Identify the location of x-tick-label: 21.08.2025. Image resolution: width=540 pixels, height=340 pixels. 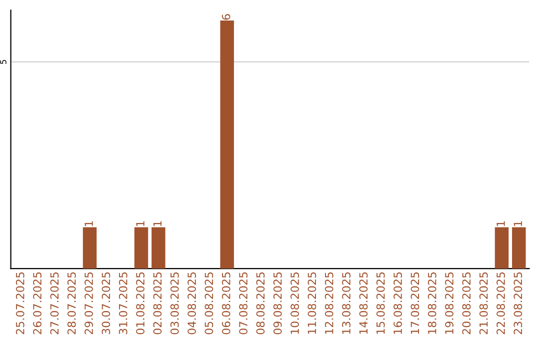
(483, 303).